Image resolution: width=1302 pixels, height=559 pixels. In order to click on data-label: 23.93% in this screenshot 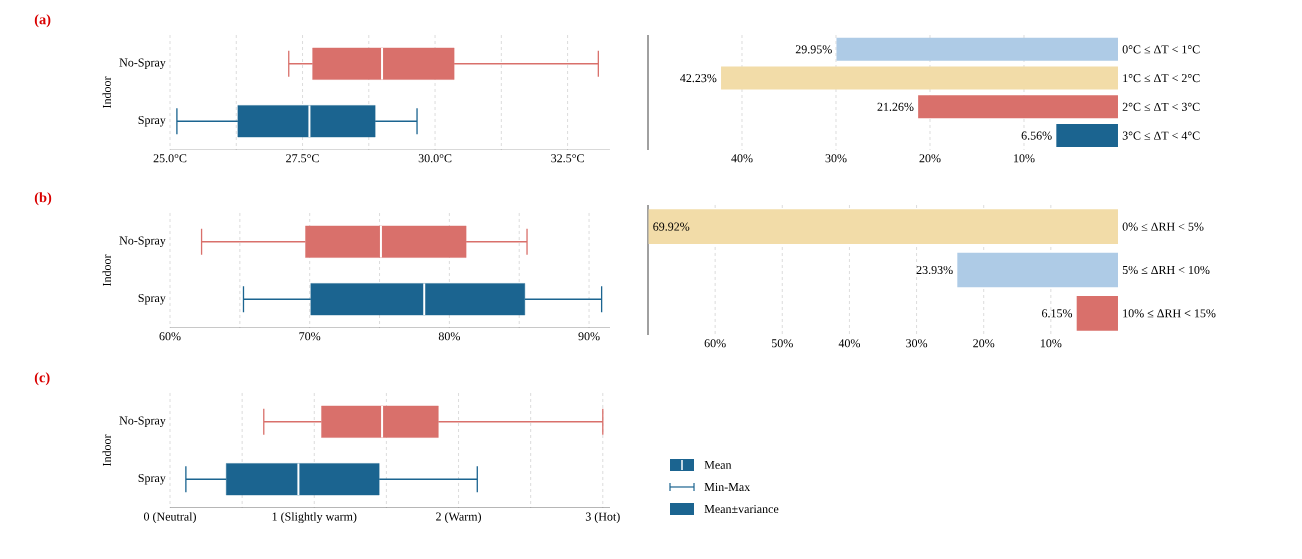, I will do `click(934, 270)`.